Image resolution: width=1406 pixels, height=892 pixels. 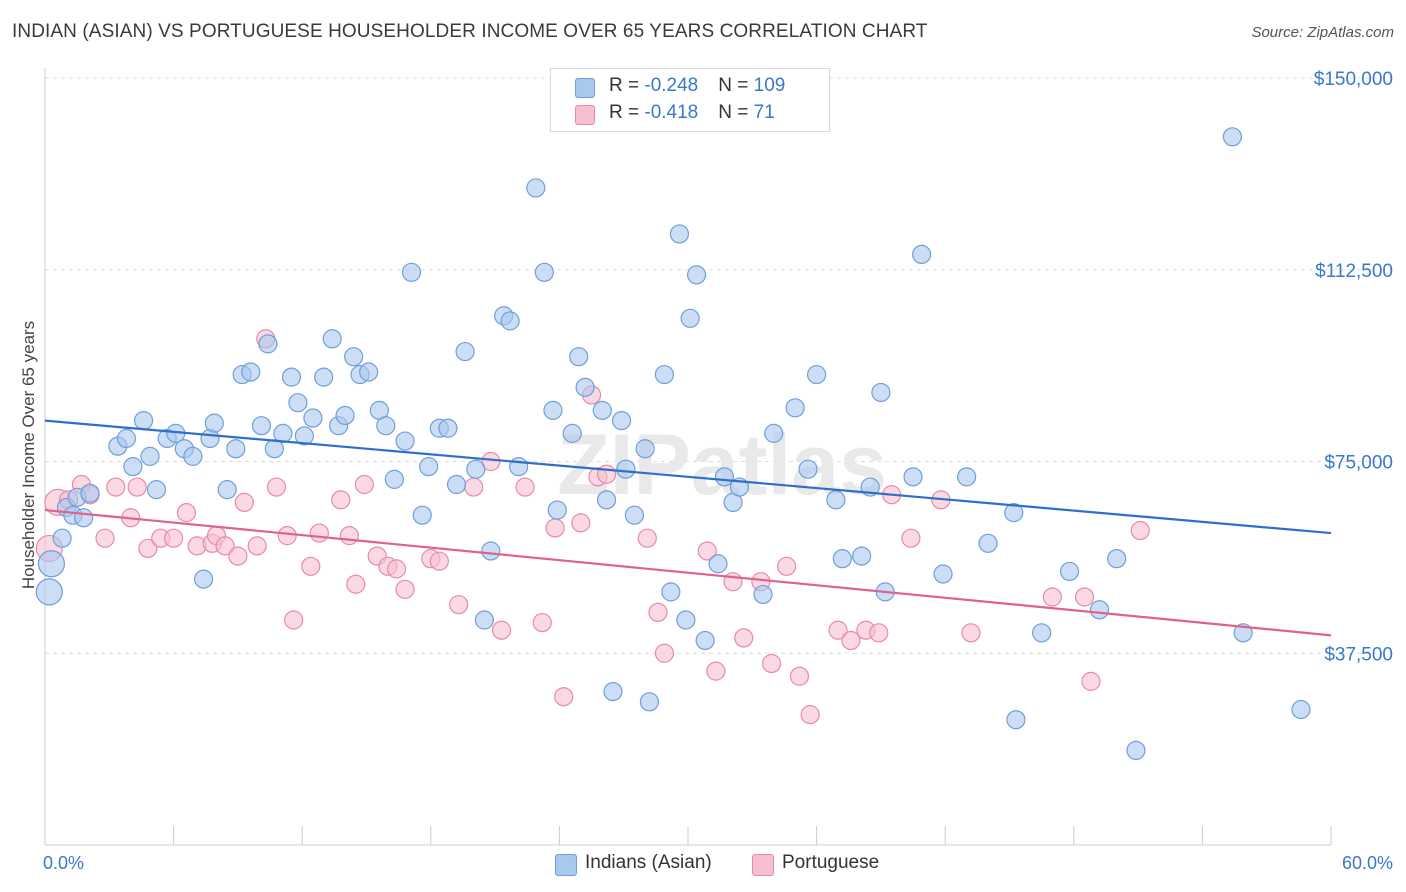 What do you see at coordinates (688, 572) in the screenshot?
I see `trend-line-portuguese` at bounding box center [688, 572].